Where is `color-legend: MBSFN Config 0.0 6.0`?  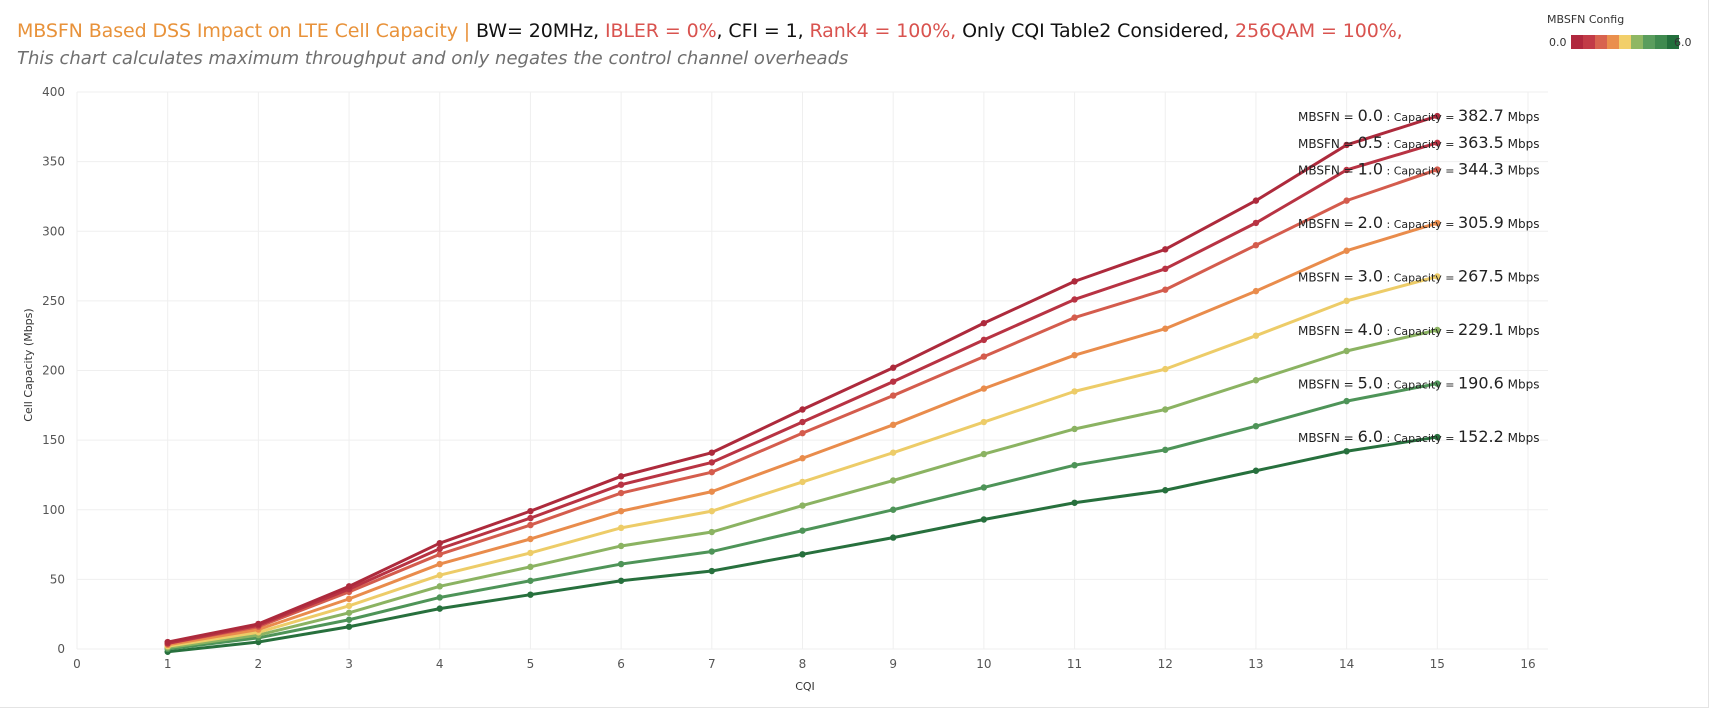 color-legend: MBSFN Config 0.0 6.0 is located at coordinates (1622, 31).